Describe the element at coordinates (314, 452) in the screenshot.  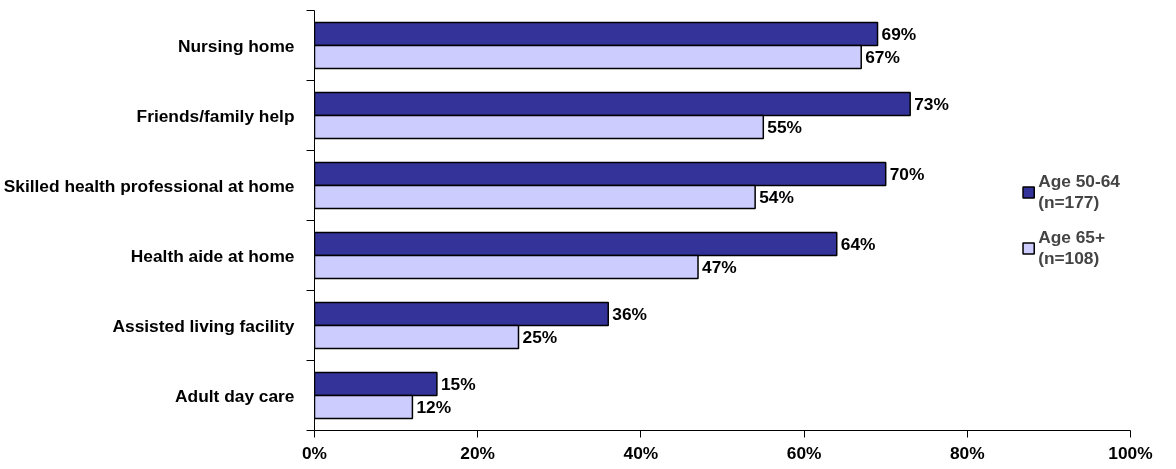
I see `x-tick-label: 0%` at that location.